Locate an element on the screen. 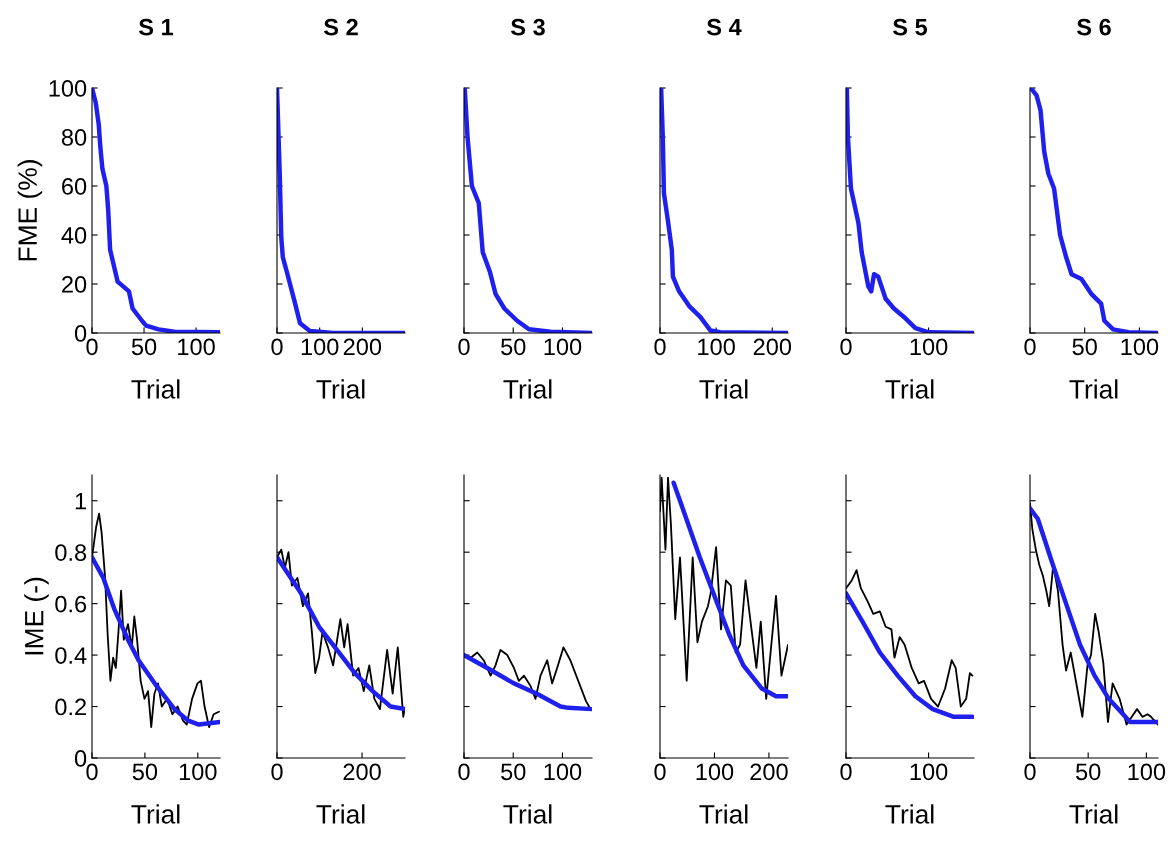 The height and width of the screenshot is (867, 1171). y-tick-label: 1 is located at coordinates (80, 501).